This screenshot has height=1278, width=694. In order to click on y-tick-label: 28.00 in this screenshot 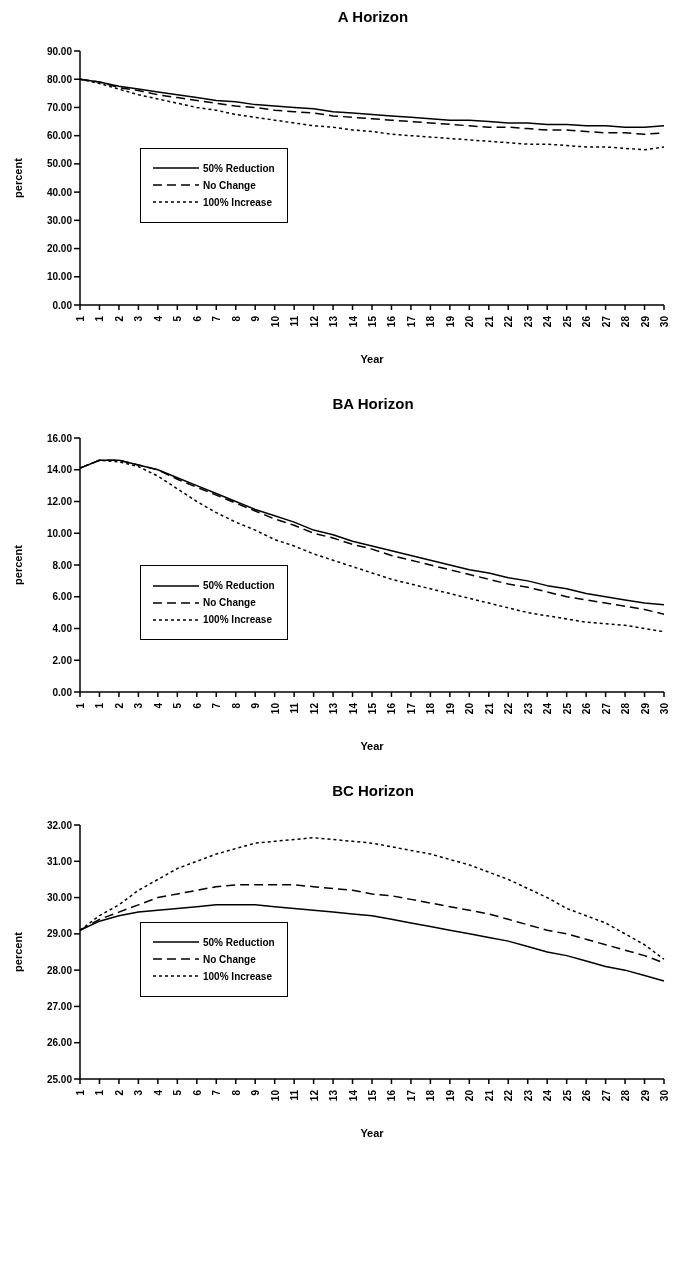, I will do `click(59, 970)`.